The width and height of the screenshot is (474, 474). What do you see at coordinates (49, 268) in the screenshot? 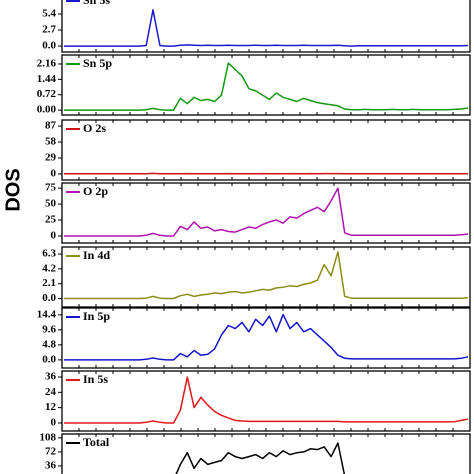
I see `y-tick-label: 4.2` at bounding box center [49, 268].